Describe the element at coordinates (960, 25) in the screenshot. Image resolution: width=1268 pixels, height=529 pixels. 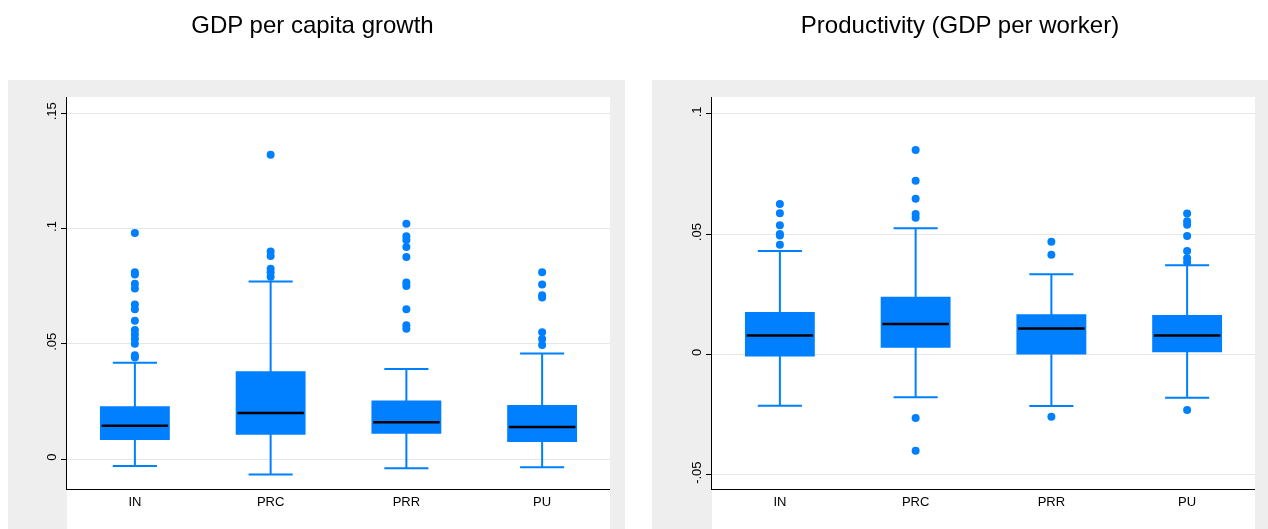
I see `chart-title: Productivity (GDP per worker)` at that location.